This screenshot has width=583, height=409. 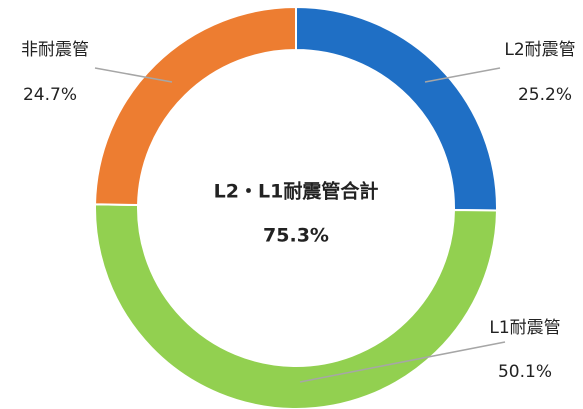 I want to click on center-label: L2・L1耐震管合計, so click(x=296, y=191).